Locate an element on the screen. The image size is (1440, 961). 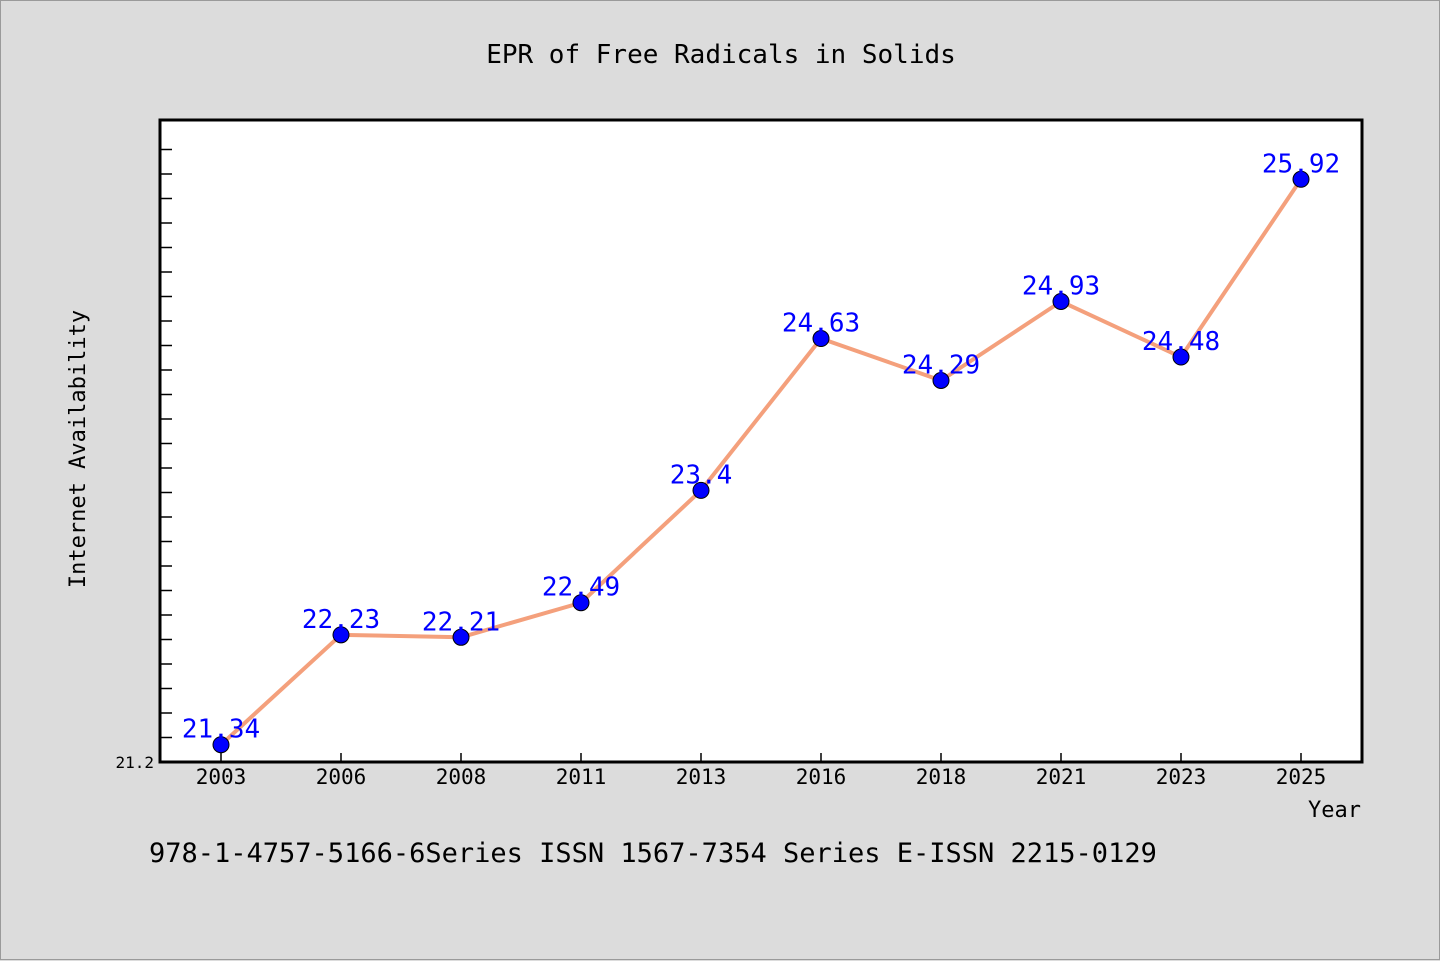
data-label-2003: 21.34 is located at coordinates (221, 730).